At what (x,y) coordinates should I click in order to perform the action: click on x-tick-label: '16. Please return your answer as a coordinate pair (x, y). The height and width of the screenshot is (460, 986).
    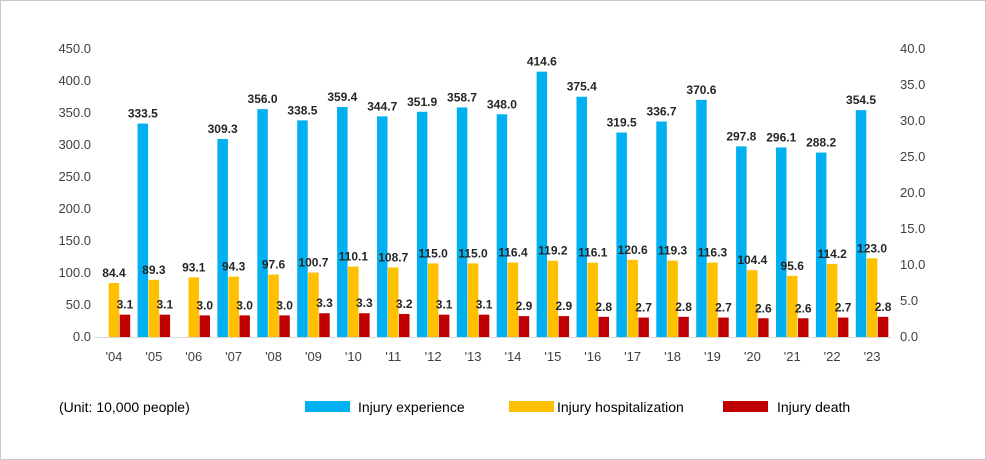
    Looking at the image, I should click on (592, 356).